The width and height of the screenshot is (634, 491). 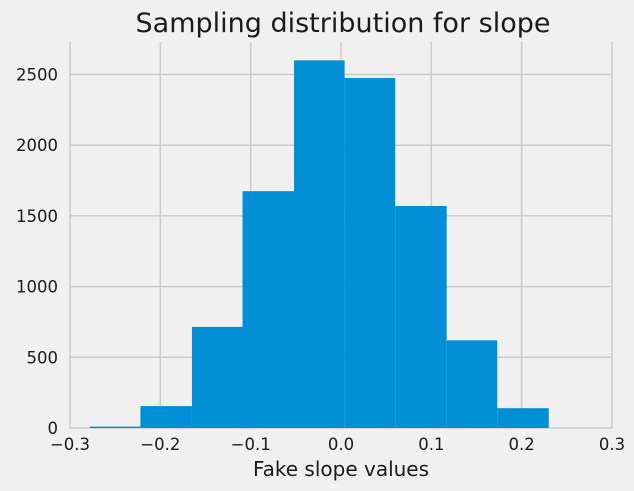 What do you see at coordinates (341, 444) in the screenshot?
I see `x-tick-label: 0.0` at bounding box center [341, 444].